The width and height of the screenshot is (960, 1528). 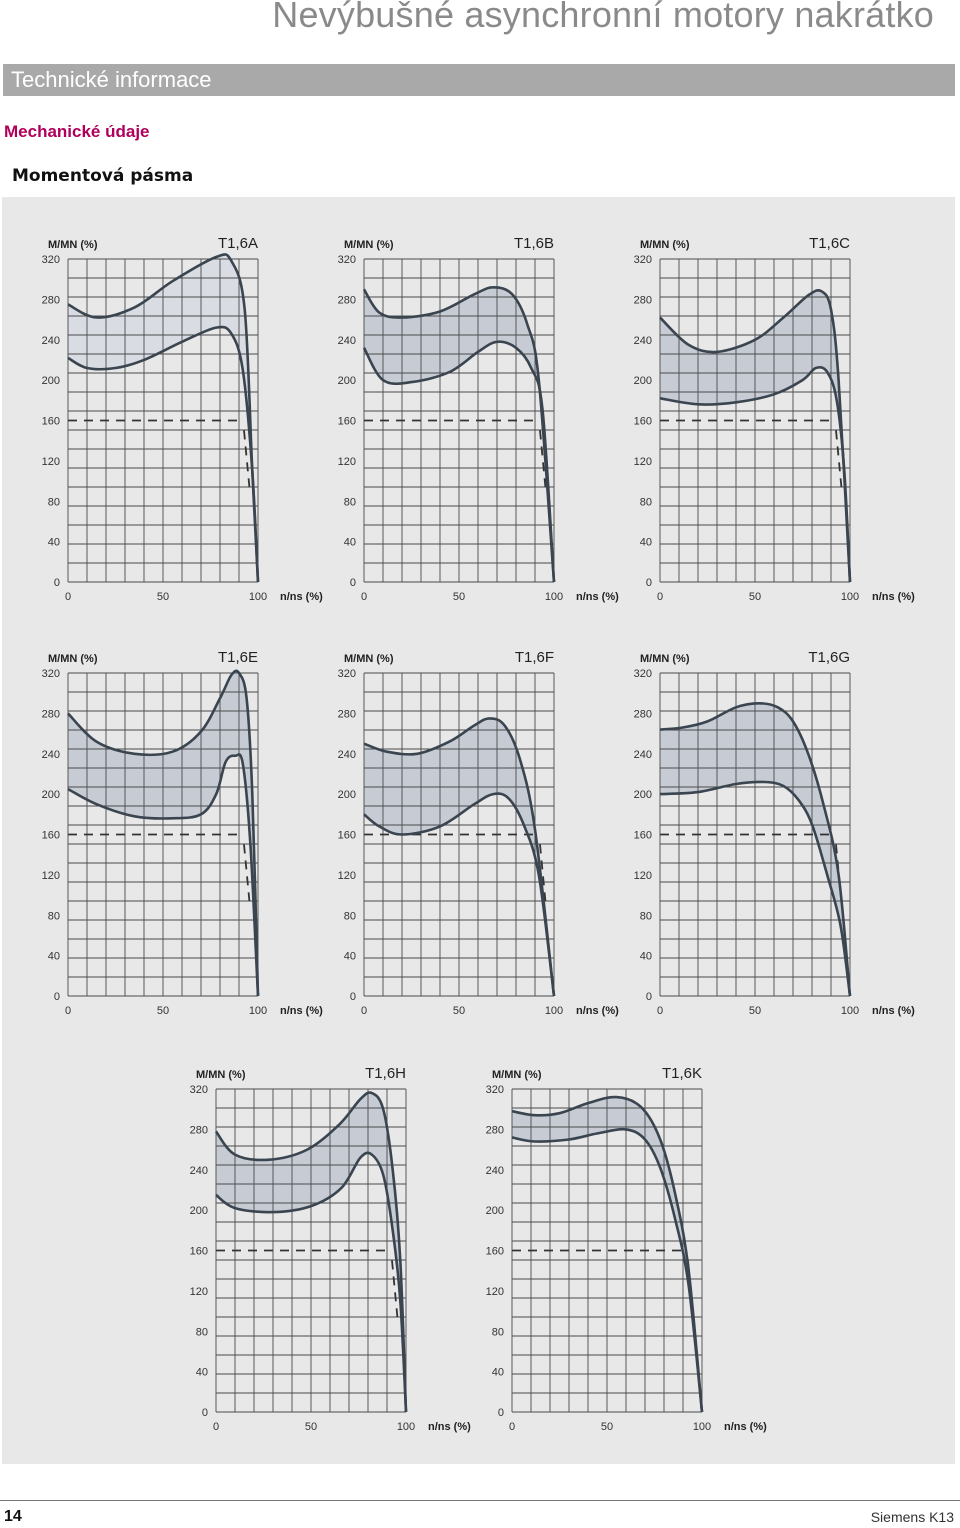 I want to click on chart-title: T1,6C, so click(x=829, y=243).